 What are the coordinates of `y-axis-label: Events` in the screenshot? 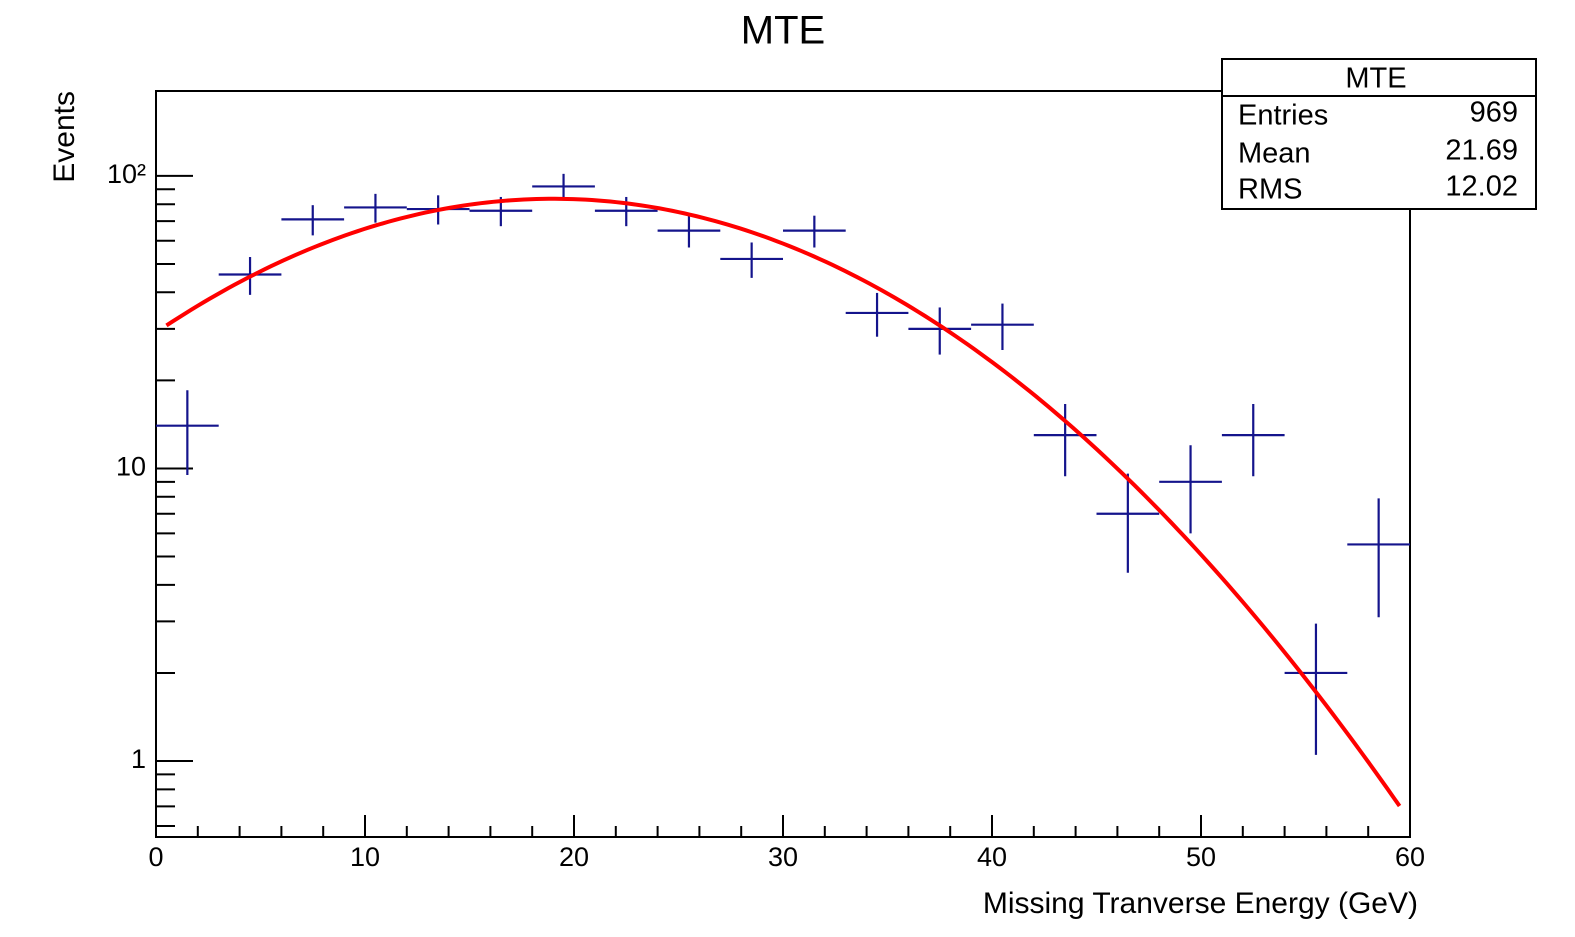 It's located at (64, 137).